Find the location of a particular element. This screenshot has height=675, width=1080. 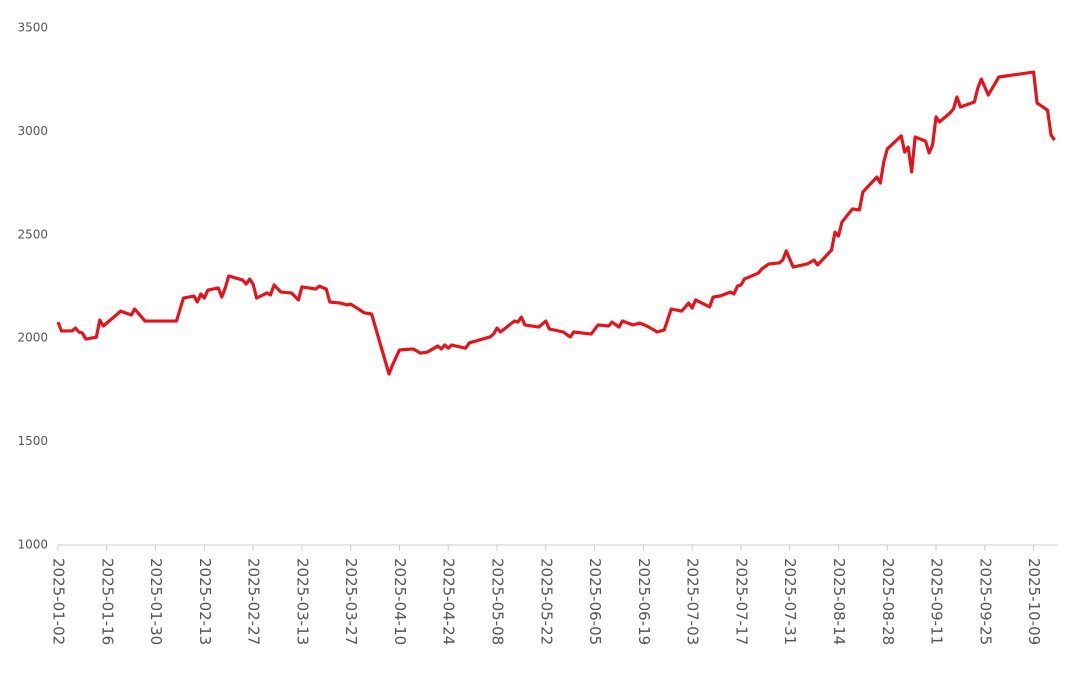

y-tick-label: 1500 is located at coordinates (32, 441).